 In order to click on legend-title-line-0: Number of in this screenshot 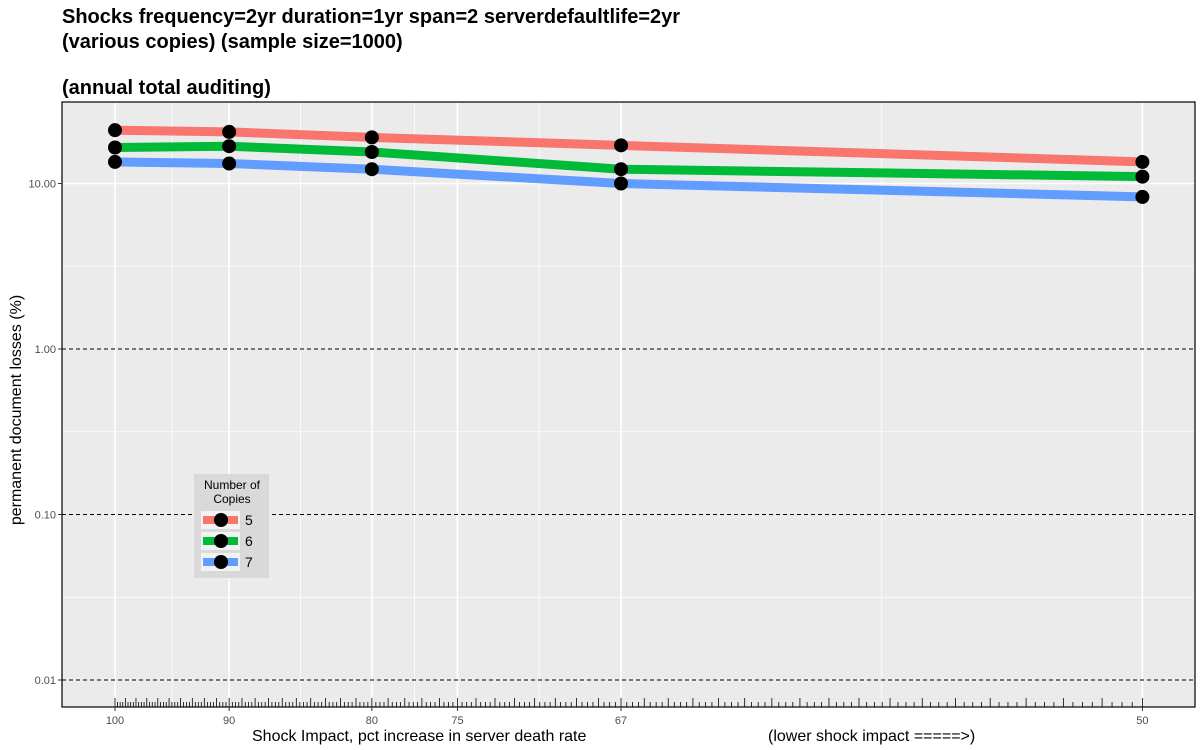, I will do `click(232, 485)`.